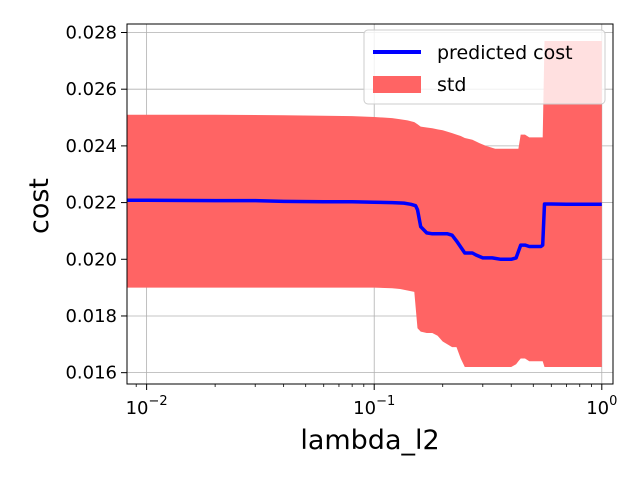  I want to click on predicted-cost-line, so click(364, 230).